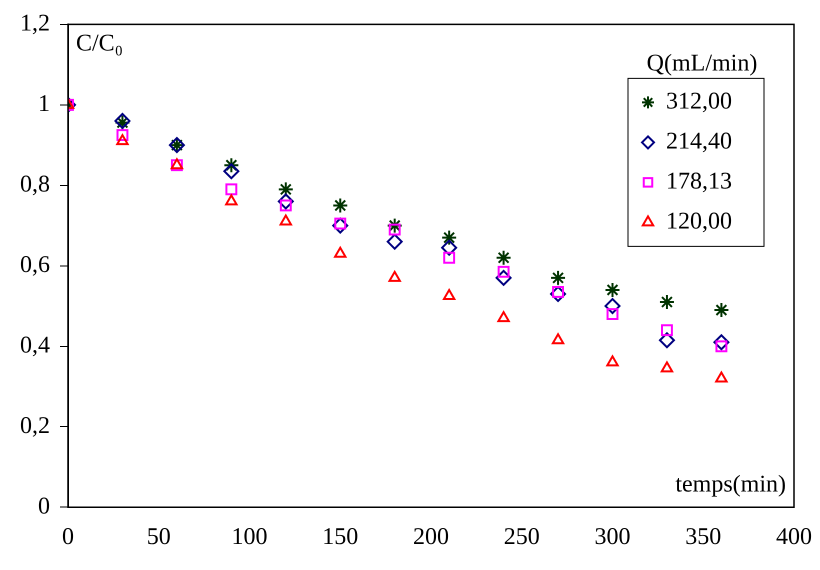  I want to click on y-axis-title: C/C₀, so click(100, 43).